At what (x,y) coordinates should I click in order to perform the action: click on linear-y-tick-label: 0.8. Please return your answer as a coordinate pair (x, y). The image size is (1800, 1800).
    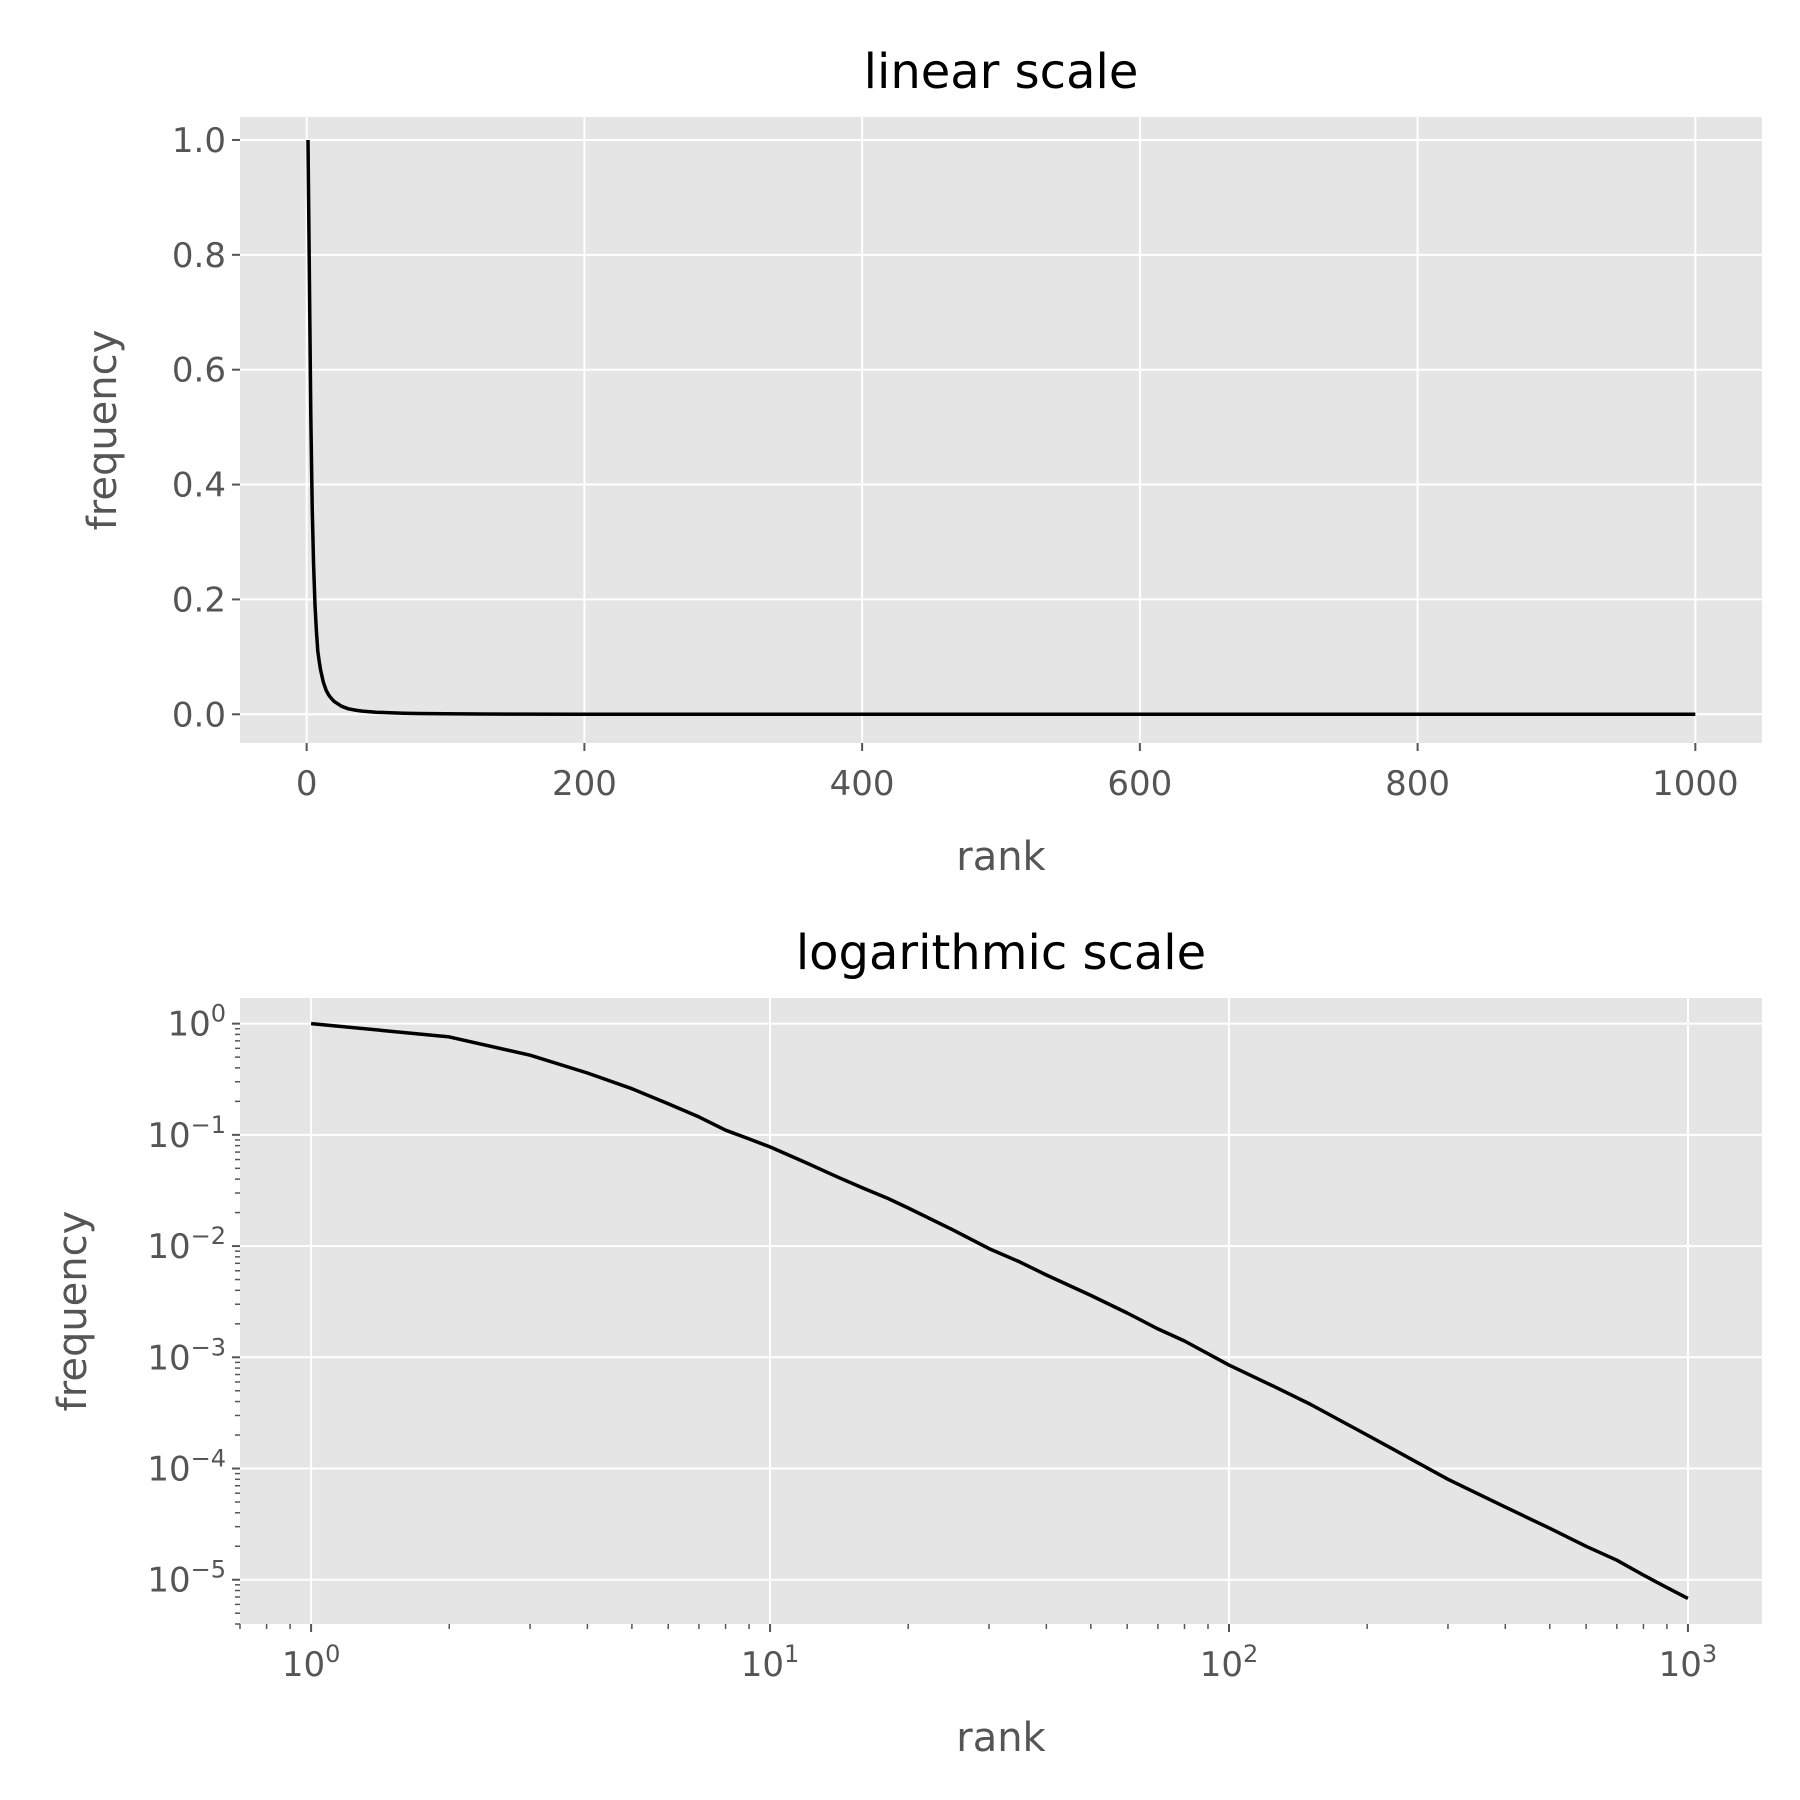
    Looking at the image, I should click on (199, 256).